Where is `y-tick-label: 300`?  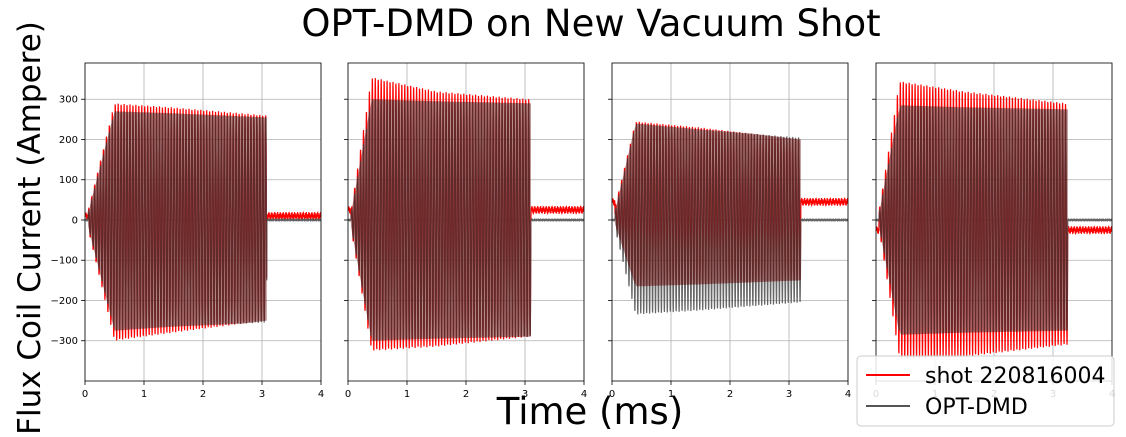 y-tick-label: 300 is located at coordinates (68, 100).